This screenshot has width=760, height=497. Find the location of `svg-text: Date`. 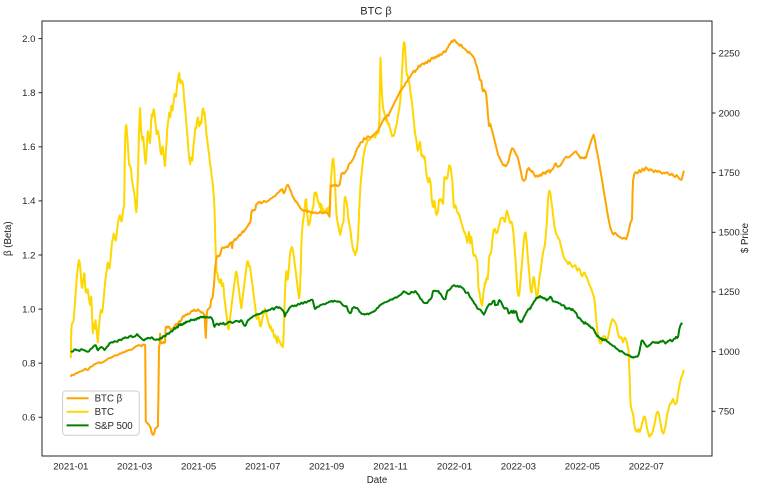

svg-text: Date is located at coordinates (377, 480).